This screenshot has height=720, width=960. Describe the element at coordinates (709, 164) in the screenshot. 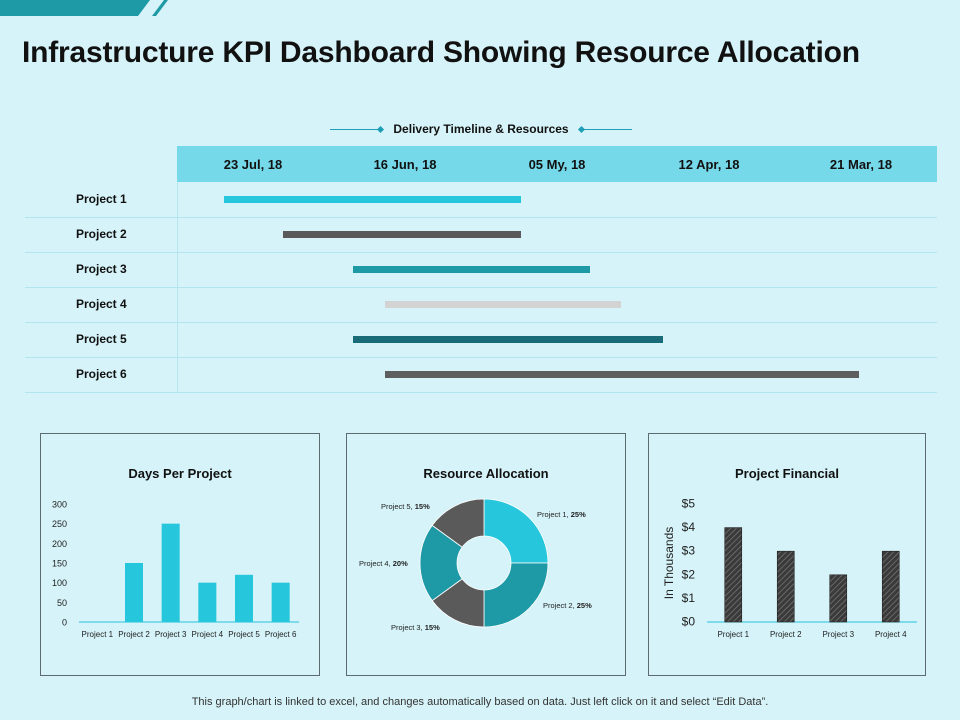

I see `gantt-date: 12 Apr, 18` at that location.